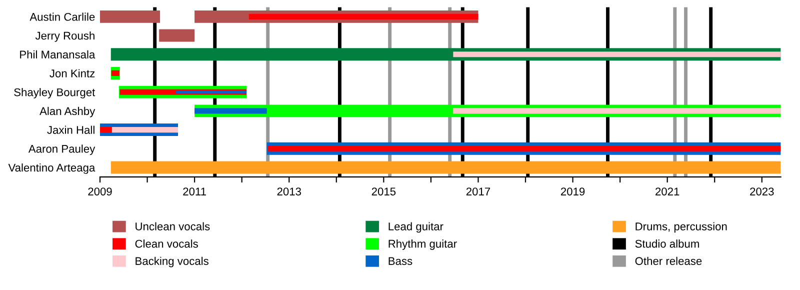 Image resolution: width=800 pixels, height=290 pixels. What do you see at coordinates (289, 192) in the screenshot?
I see `x-tick-label: 2013` at bounding box center [289, 192].